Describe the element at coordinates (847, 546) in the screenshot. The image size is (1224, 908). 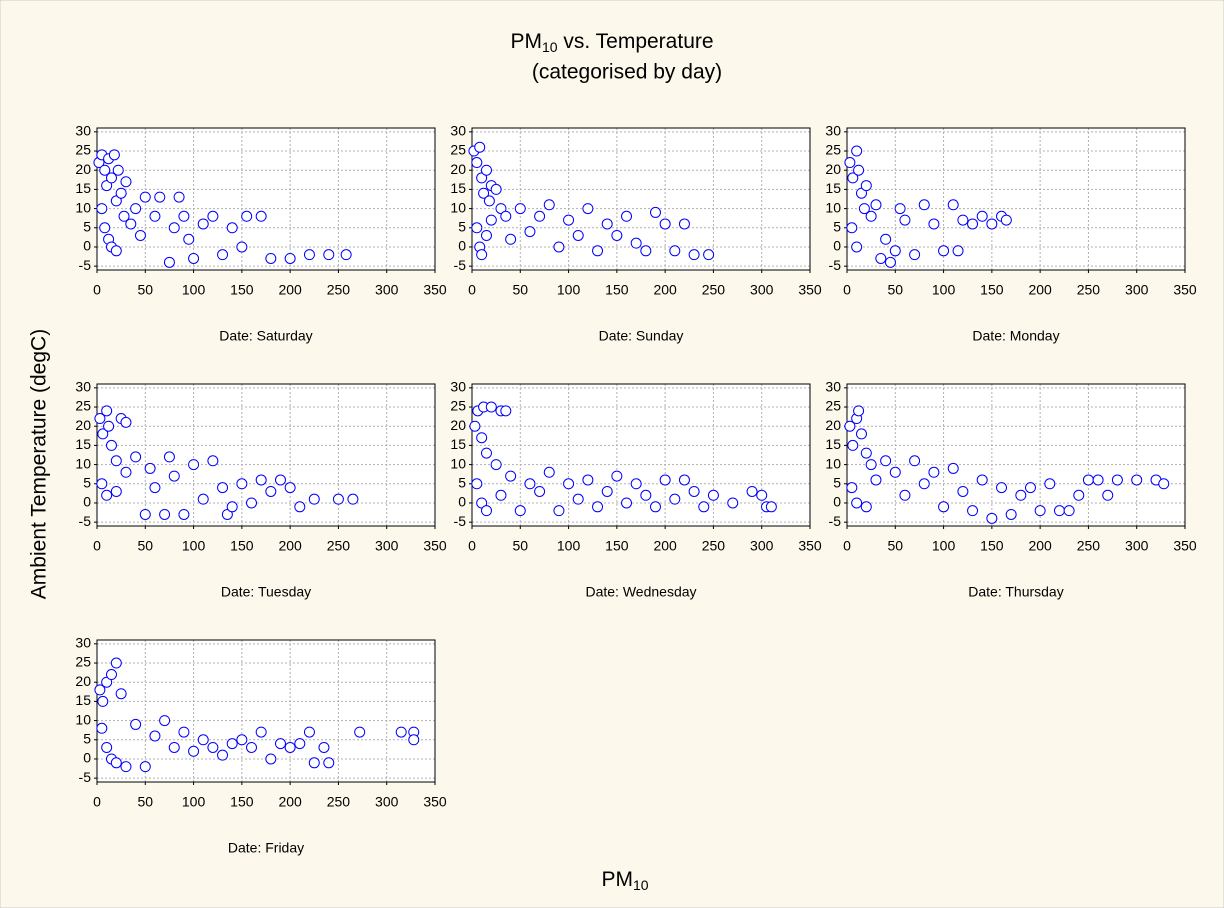
I see `x-tick-label: 0` at that location.